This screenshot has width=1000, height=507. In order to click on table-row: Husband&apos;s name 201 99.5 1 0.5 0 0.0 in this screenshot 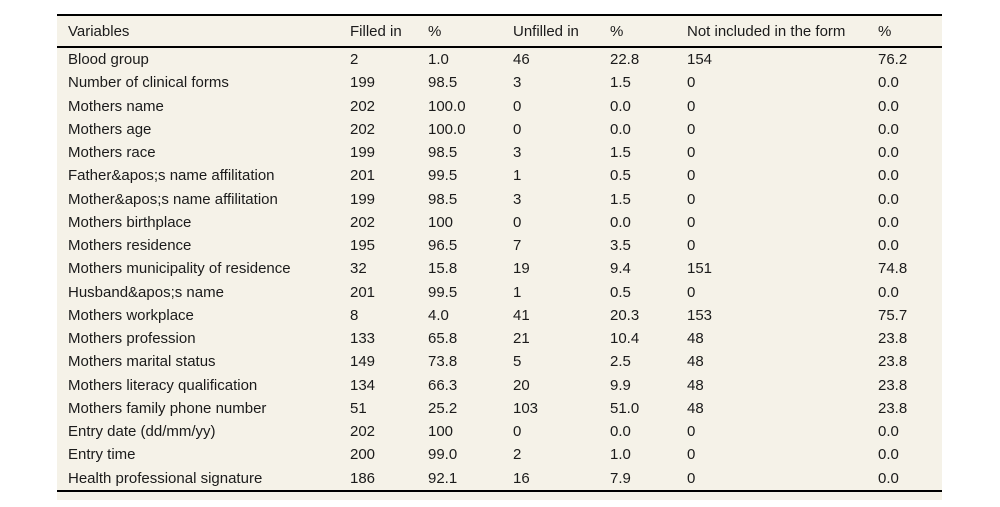, I will do `click(499, 292)`.